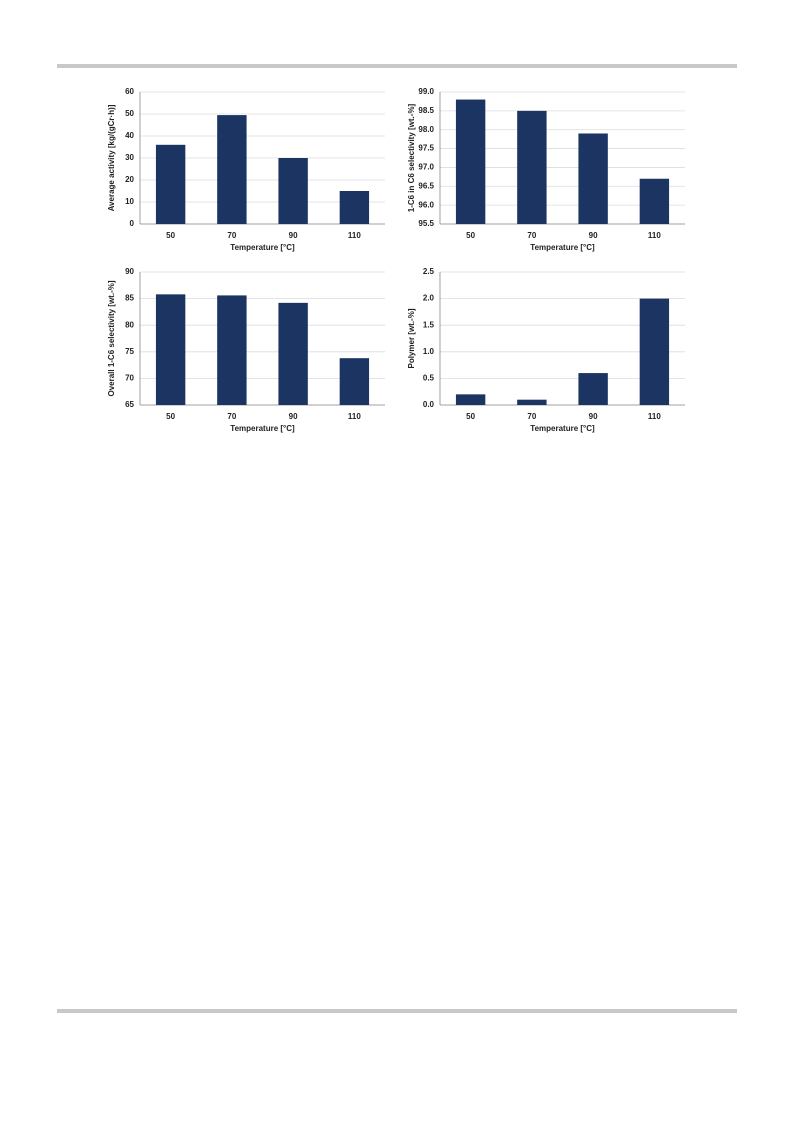  Describe the element at coordinates (429, 378) in the screenshot. I see `y-tick-label: 0.5` at that location.